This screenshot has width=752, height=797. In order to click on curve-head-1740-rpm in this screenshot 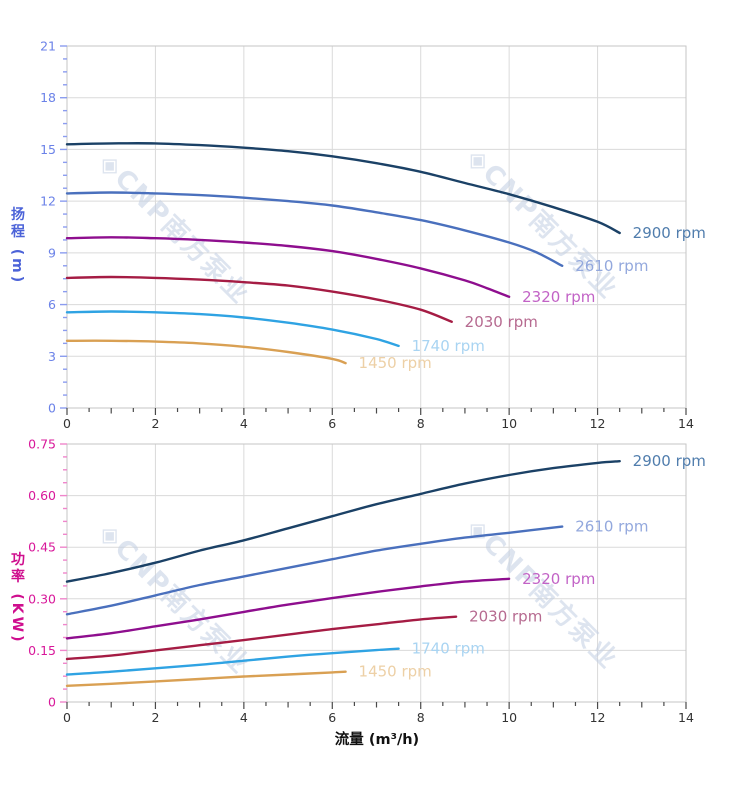, I will do `click(232, 329)`.